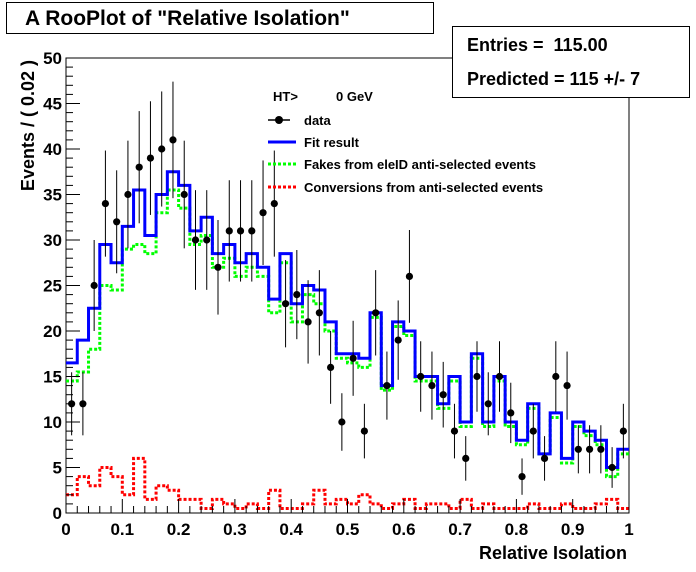 This screenshot has height=572, width=696. I want to click on y-tick-label: 5, so click(57, 468).